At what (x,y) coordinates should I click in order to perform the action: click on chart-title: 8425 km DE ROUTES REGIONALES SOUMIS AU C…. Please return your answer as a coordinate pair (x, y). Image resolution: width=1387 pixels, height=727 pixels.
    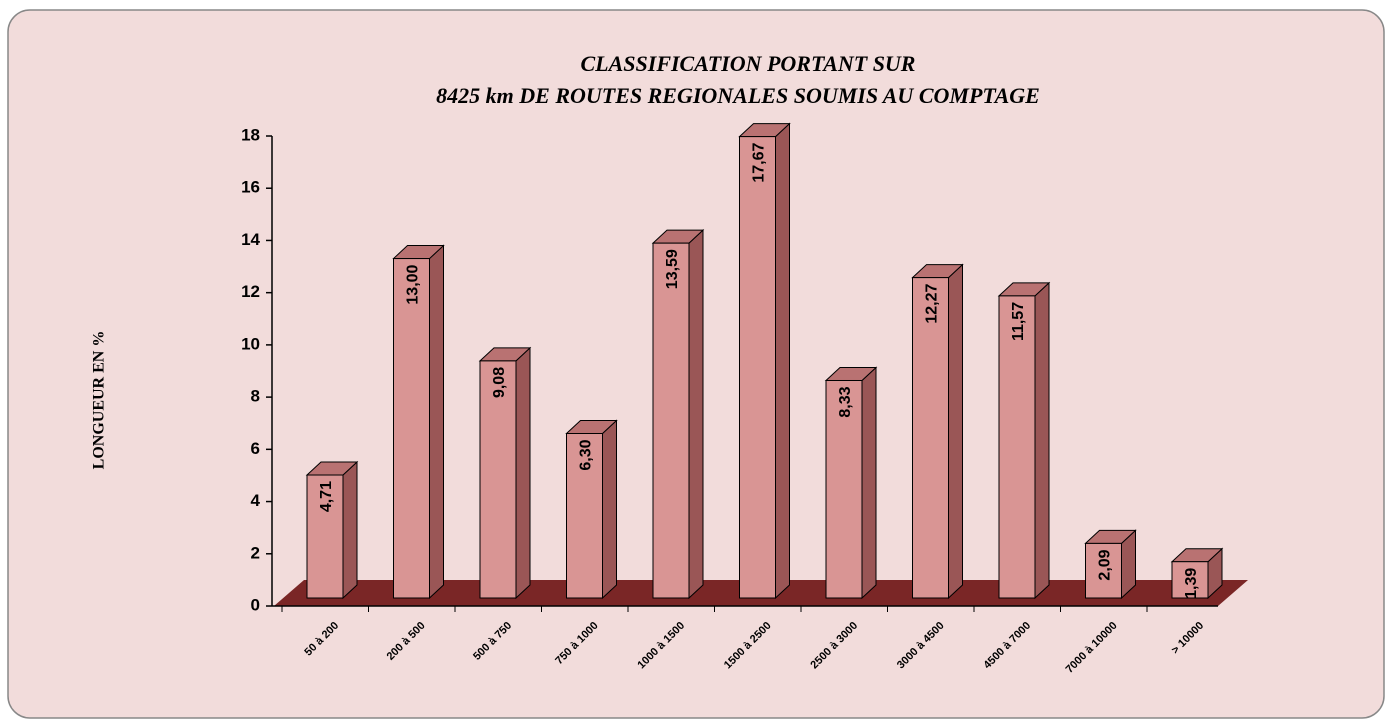
    Looking at the image, I should click on (738, 95).